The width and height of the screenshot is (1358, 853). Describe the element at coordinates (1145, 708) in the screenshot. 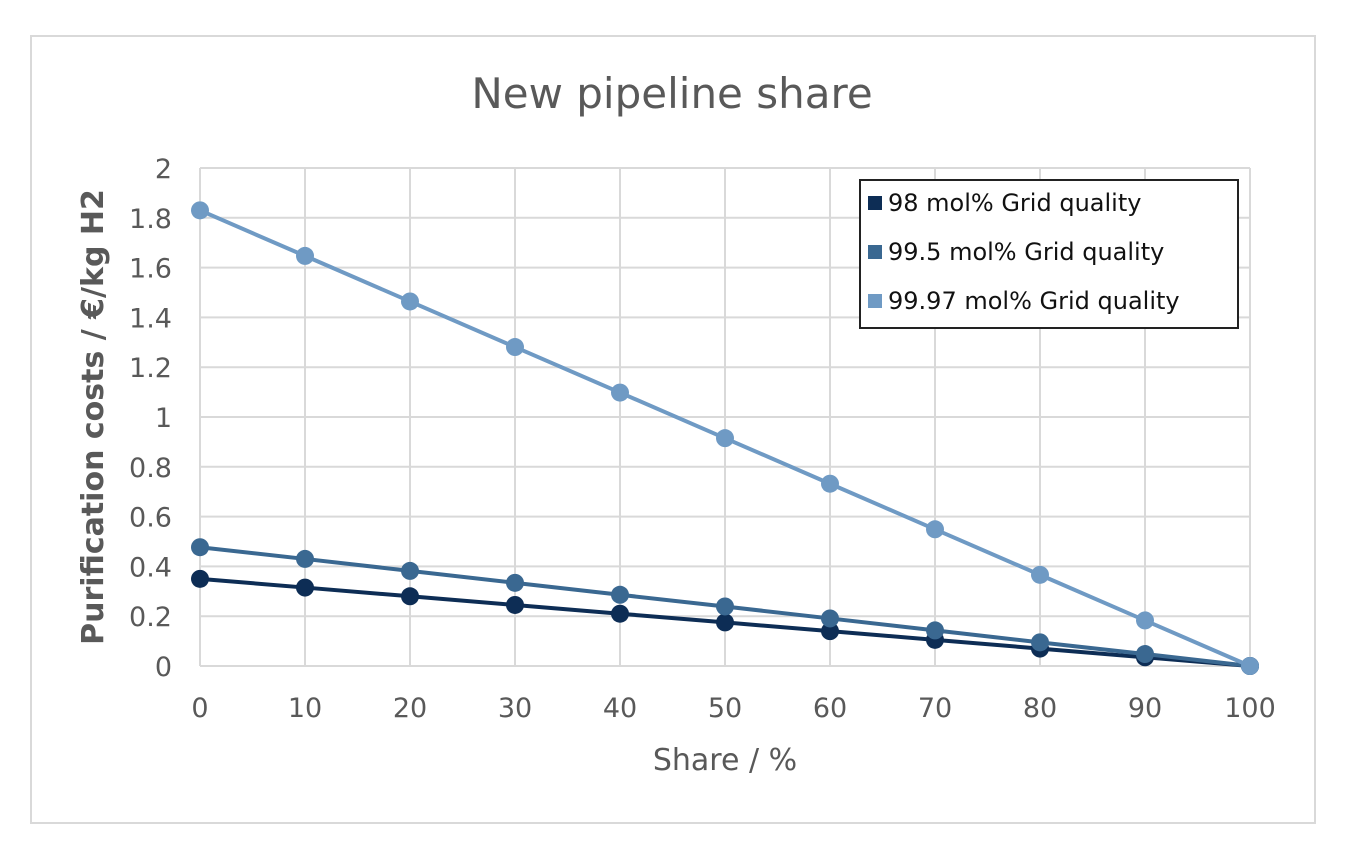

I see `x-tick-label: 90` at that location.